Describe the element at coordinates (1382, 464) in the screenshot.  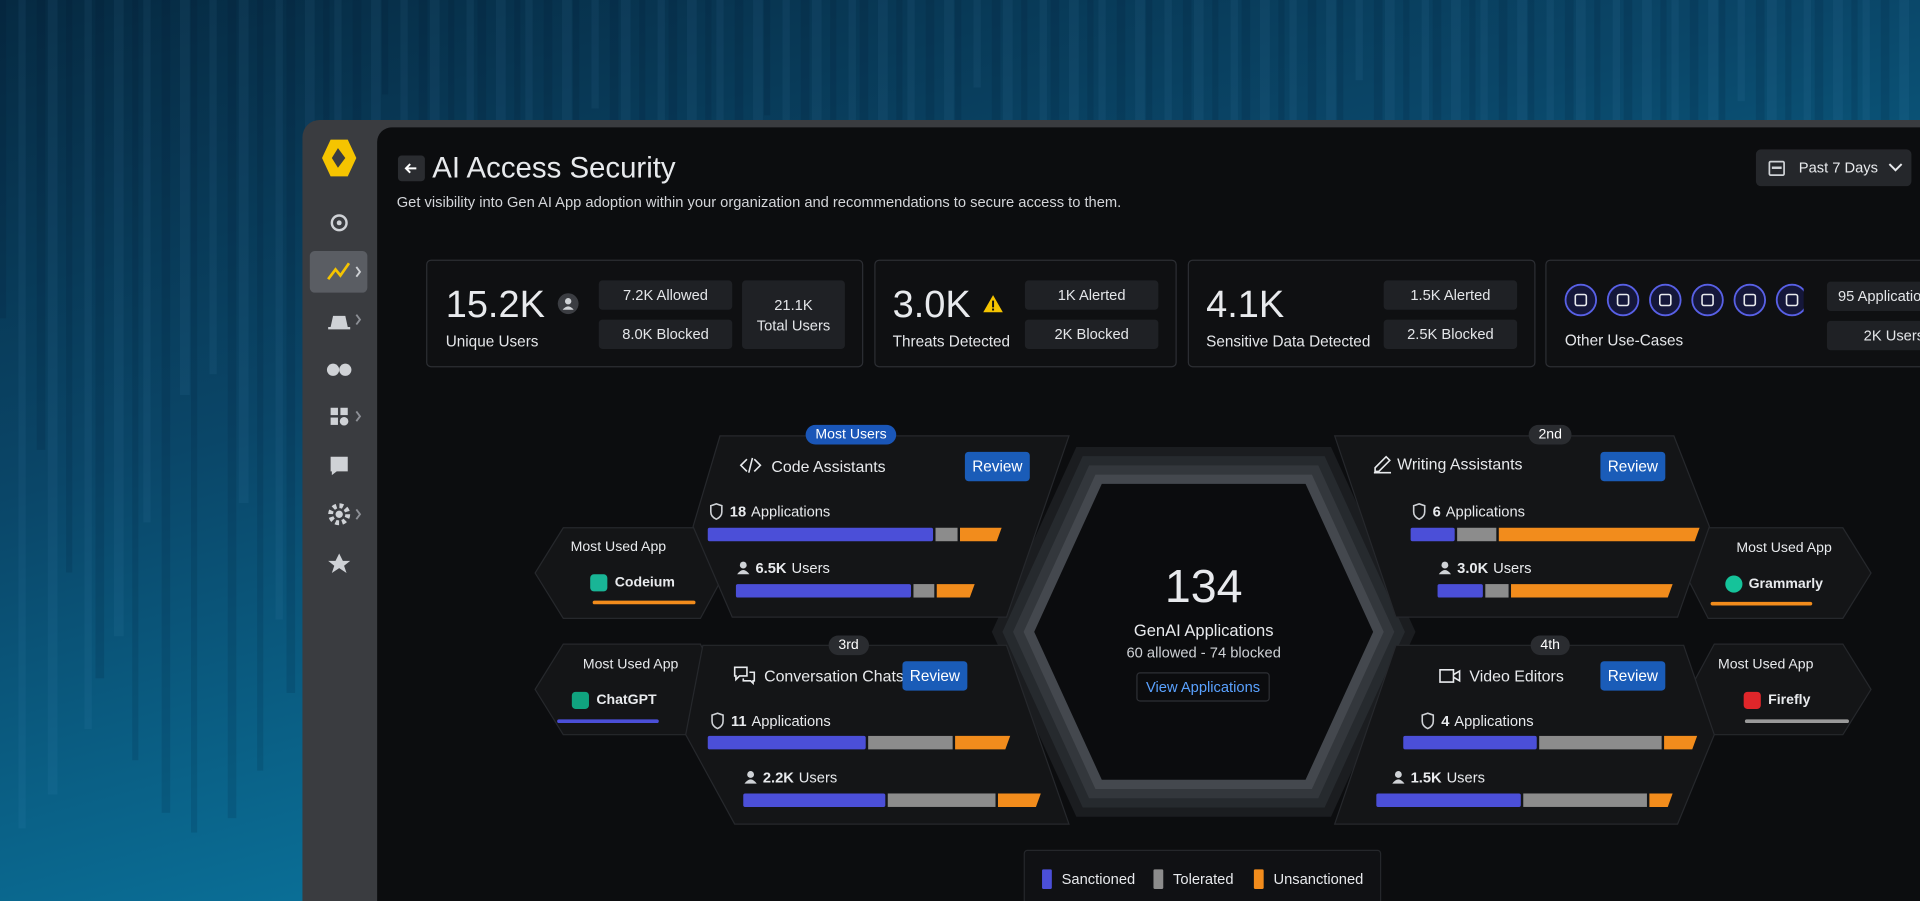
I see `category-icon` at that location.